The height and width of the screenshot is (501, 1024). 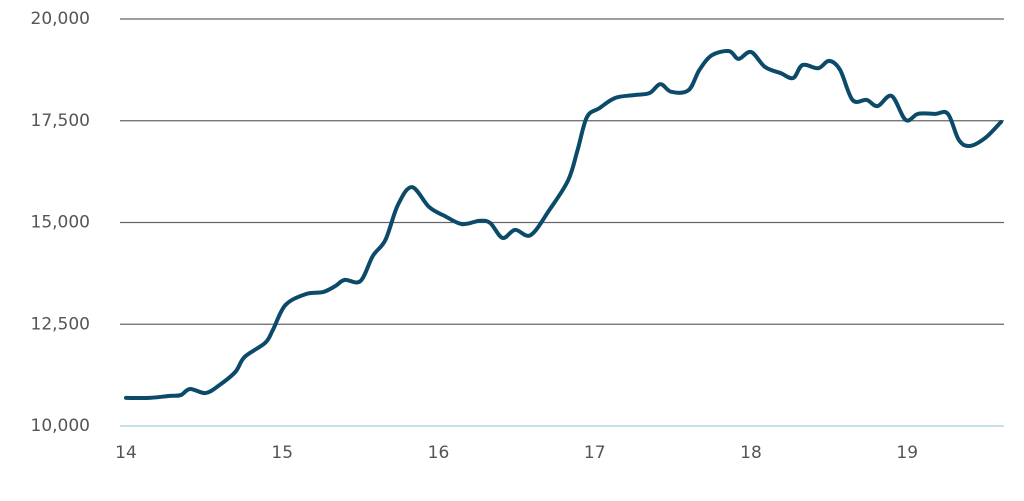 What do you see at coordinates (60, 19) in the screenshot?
I see `y-tick-label: 20,000` at bounding box center [60, 19].